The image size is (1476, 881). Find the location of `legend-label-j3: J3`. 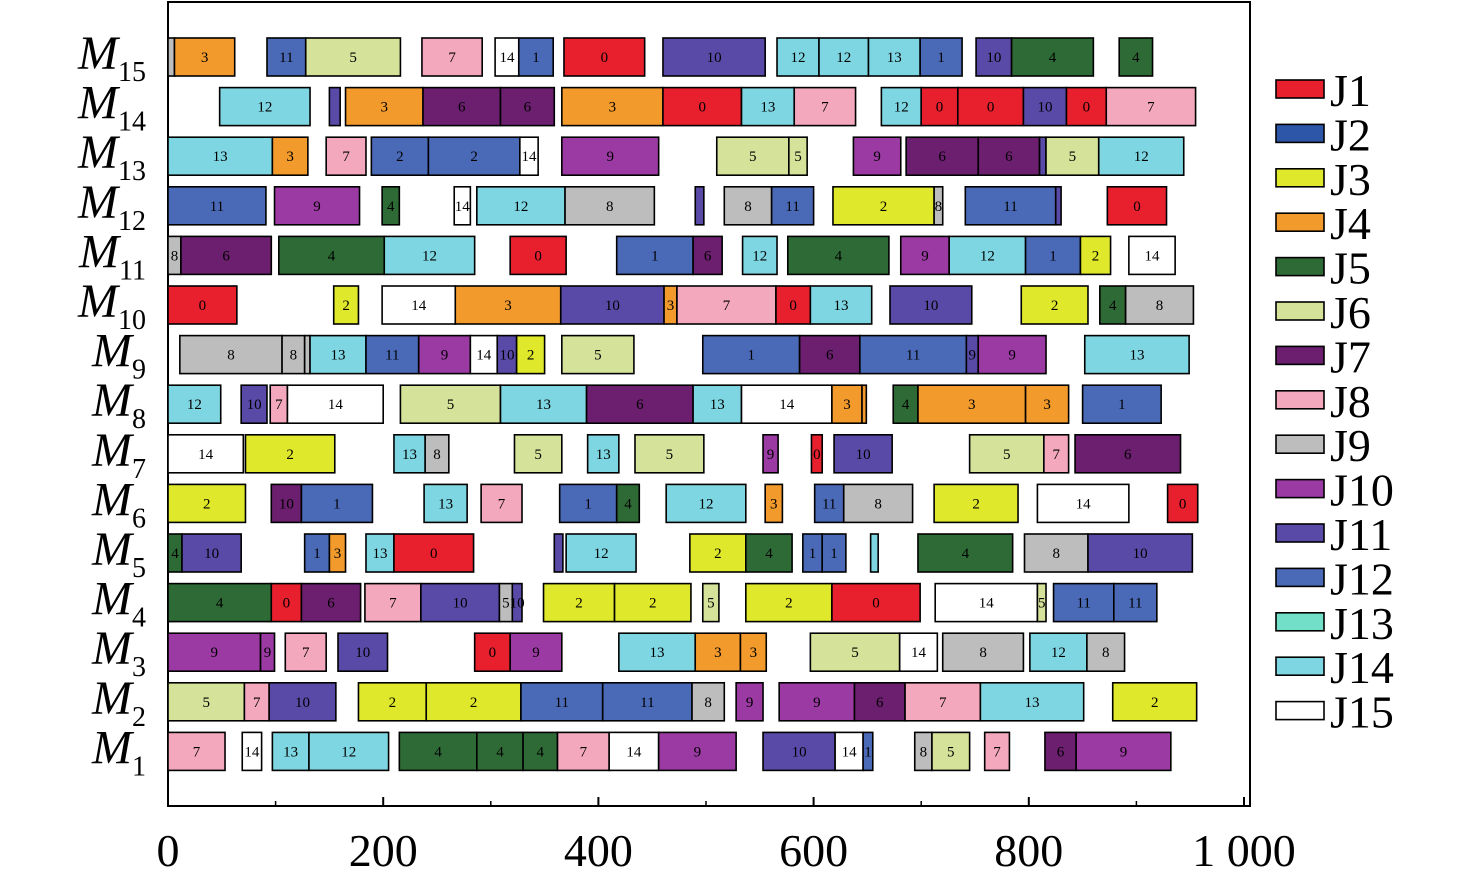

legend-label-j3: J3 is located at coordinates (1350, 179).